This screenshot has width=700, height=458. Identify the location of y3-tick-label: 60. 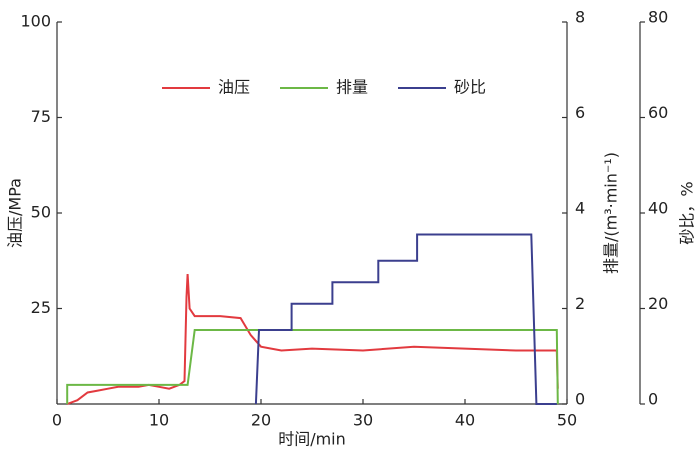
(658, 112).